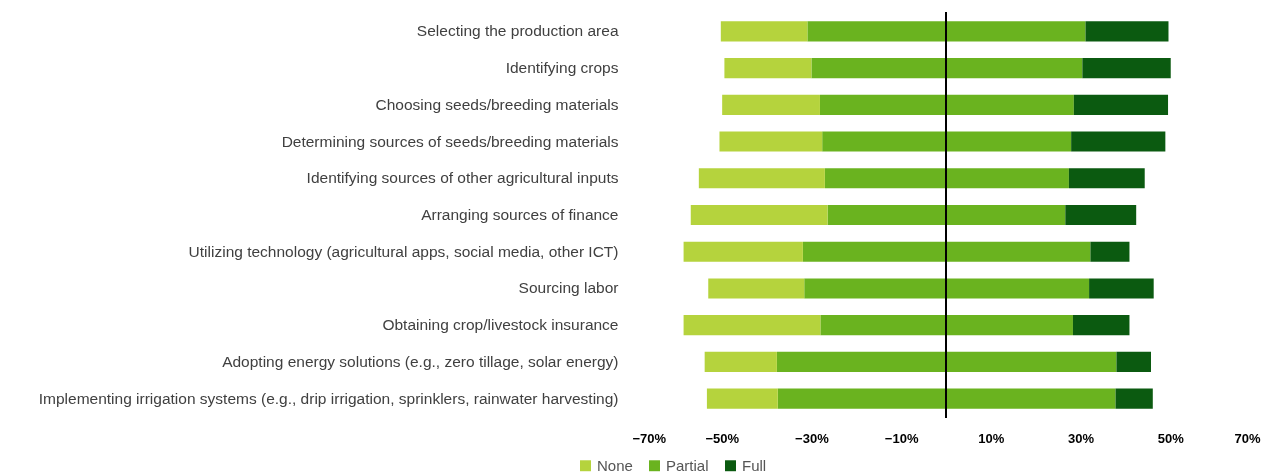 This screenshot has width=1279, height=476. Describe the element at coordinates (615, 465) in the screenshot. I see `legend-label: None` at that location.